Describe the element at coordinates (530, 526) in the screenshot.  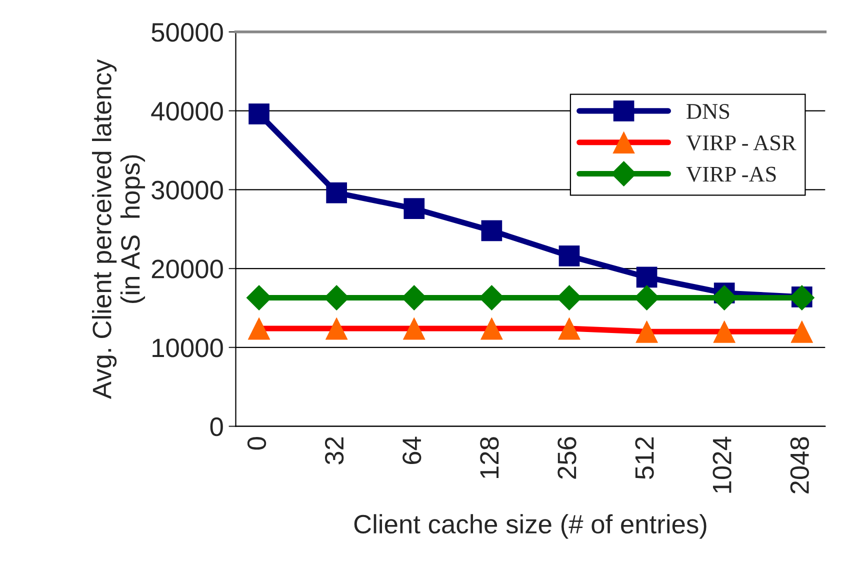
I see `x-axis-title: Client cache size (# of entries)` at that location.